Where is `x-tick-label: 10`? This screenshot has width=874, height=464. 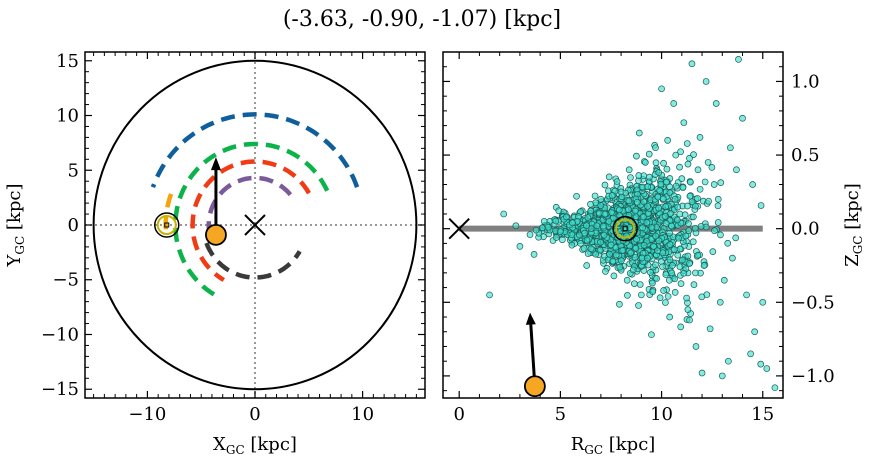
x-tick-label: 10 is located at coordinates (362, 414).